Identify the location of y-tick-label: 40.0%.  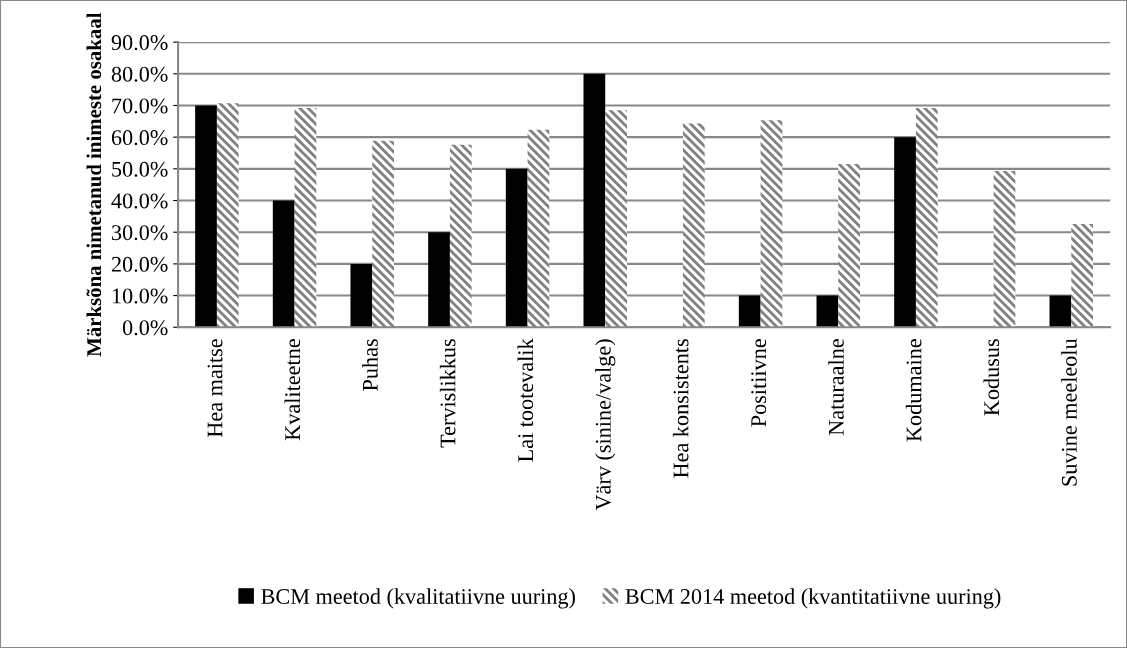
(139, 201).